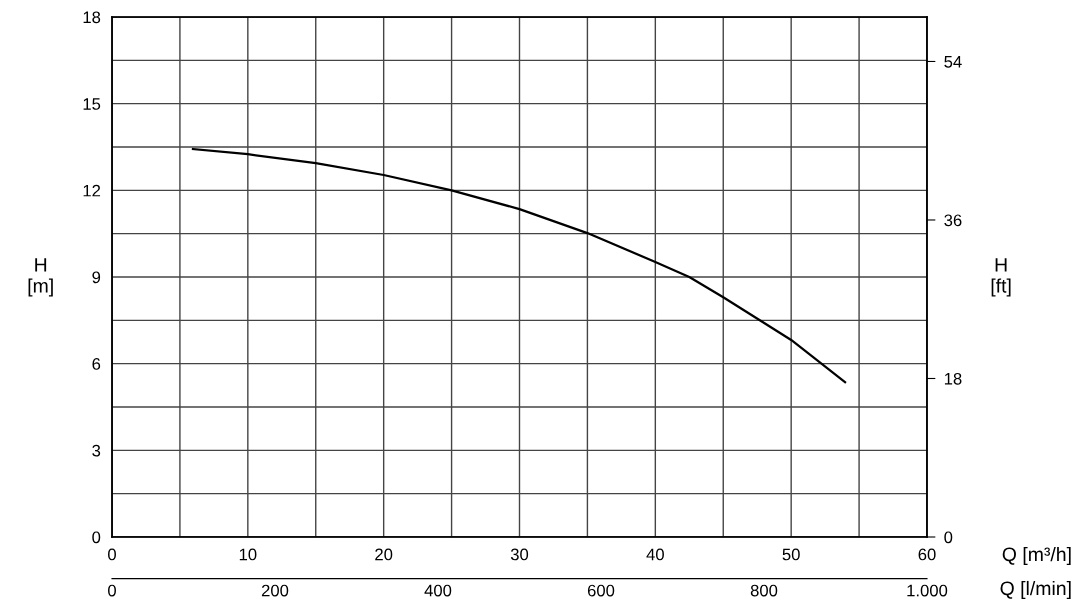 The width and height of the screenshot is (1081, 605). I want to click on x-tick-label: 60, so click(927, 554).